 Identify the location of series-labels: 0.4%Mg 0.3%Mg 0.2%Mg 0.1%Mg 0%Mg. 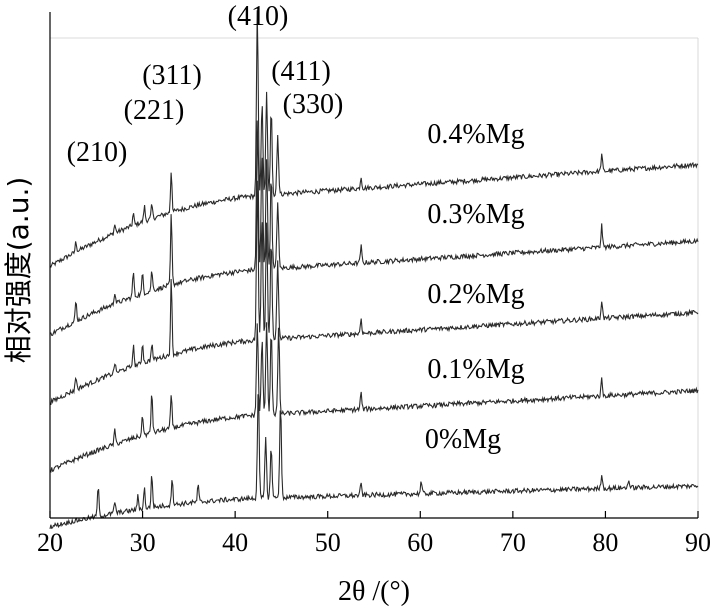
(475, 287).